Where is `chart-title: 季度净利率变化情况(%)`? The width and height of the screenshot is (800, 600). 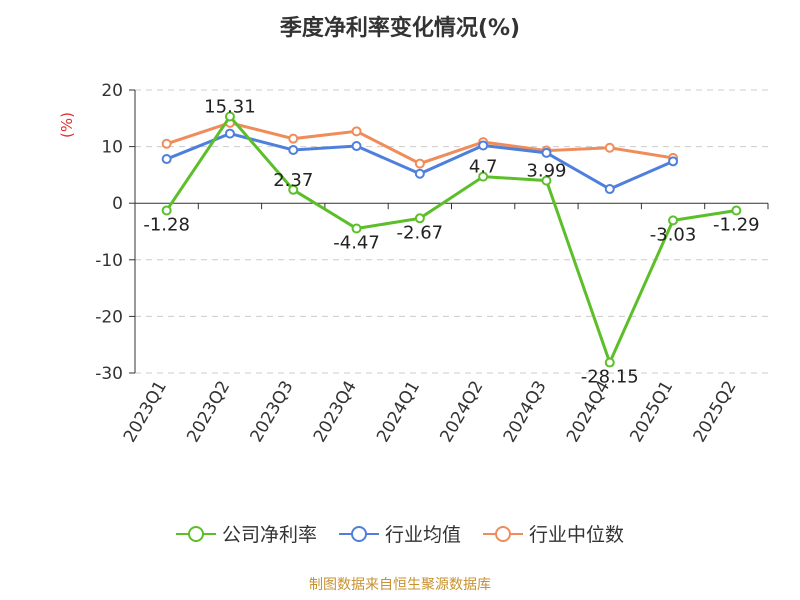 chart-title: 季度净利率变化情况(%) is located at coordinates (400, 28).